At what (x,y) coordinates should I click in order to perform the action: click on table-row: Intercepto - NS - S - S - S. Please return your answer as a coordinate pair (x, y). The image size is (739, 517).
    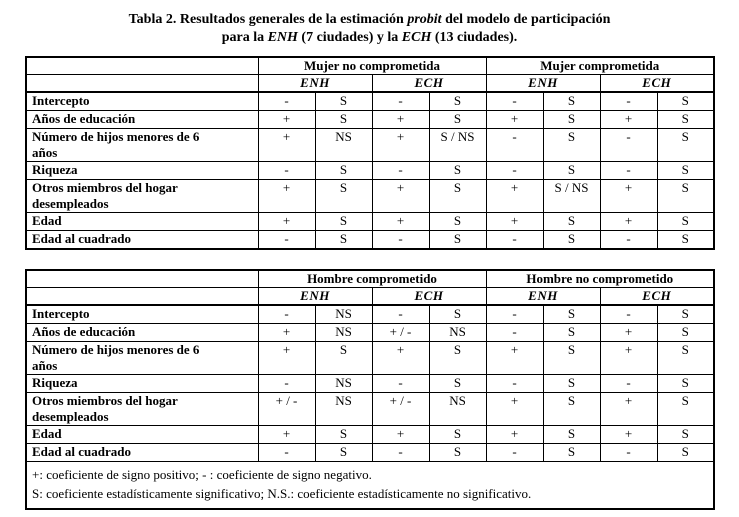
    Looking at the image, I should click on (370, 314).